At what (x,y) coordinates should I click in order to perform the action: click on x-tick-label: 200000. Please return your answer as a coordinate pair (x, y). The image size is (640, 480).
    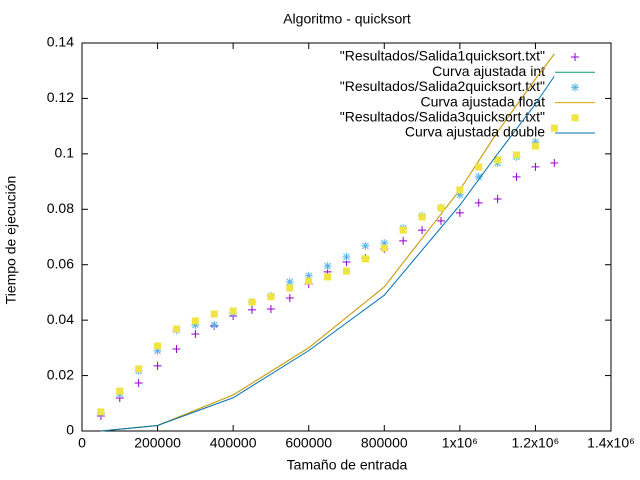
    Looking at the image, I should click on (157, 443).